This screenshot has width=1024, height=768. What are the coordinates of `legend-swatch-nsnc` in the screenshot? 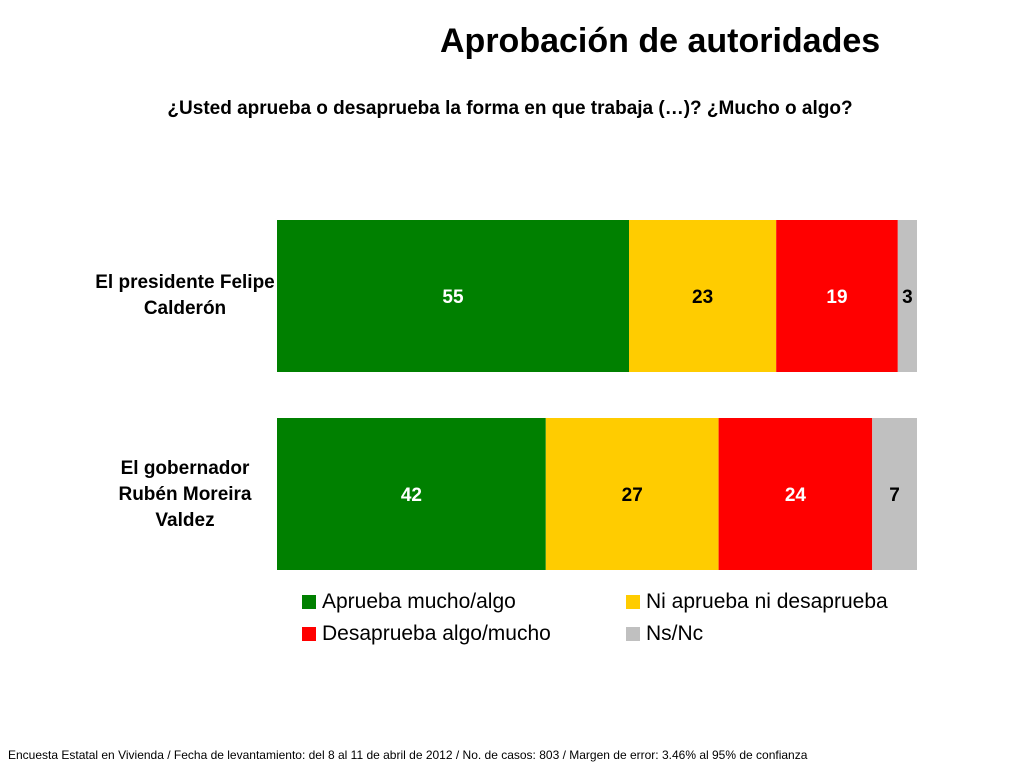 It's located at (633, 634).